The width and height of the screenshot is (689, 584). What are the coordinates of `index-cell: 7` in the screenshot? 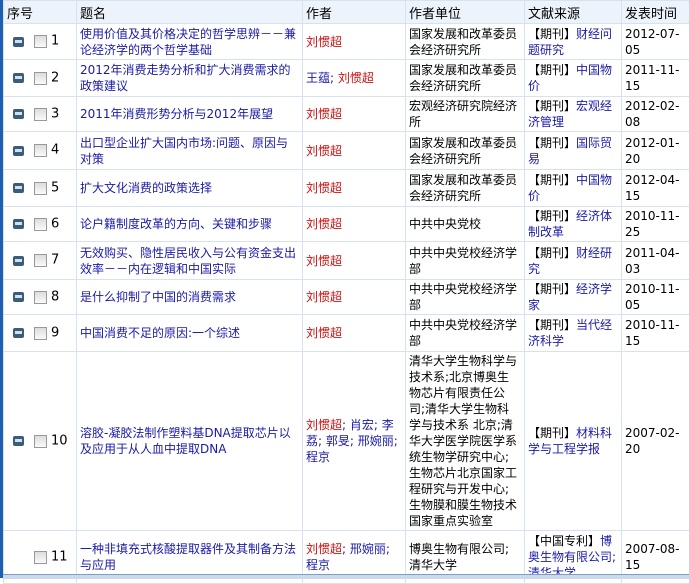 It's located at (40, 261).